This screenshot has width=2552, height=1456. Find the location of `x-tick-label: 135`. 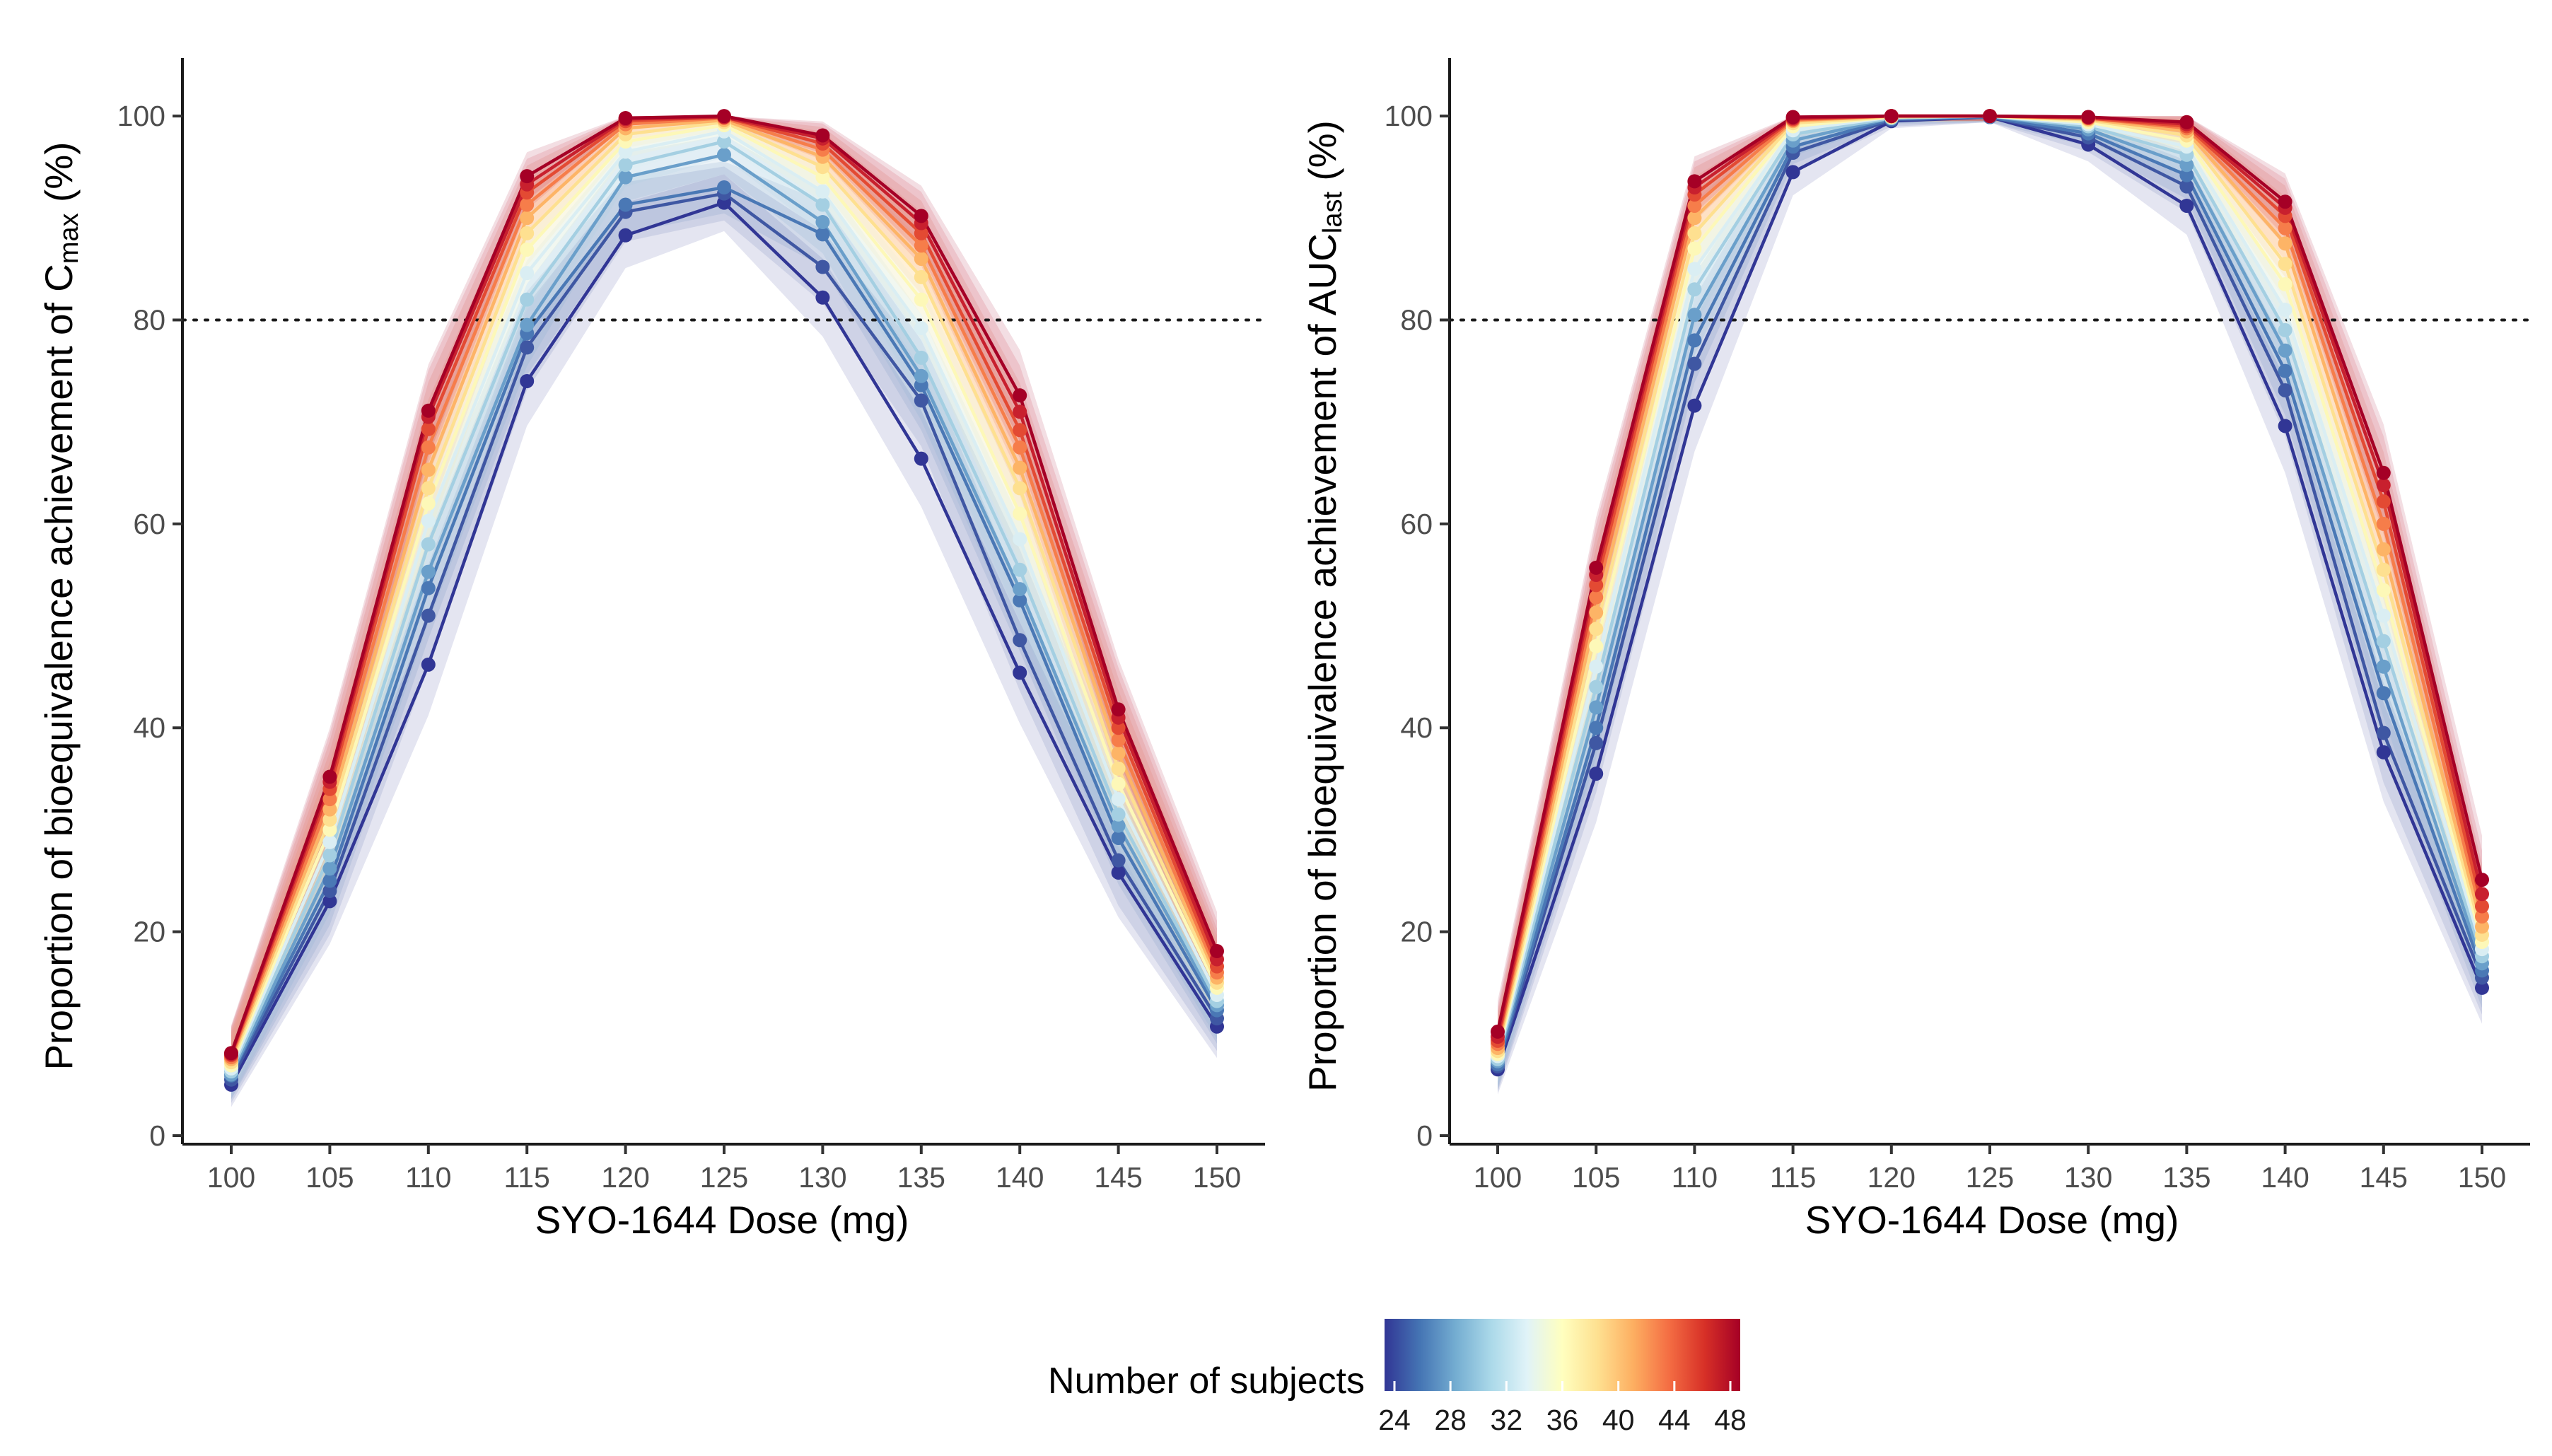

x-tick-label: 135 is located at coordinates (2186, 1178).